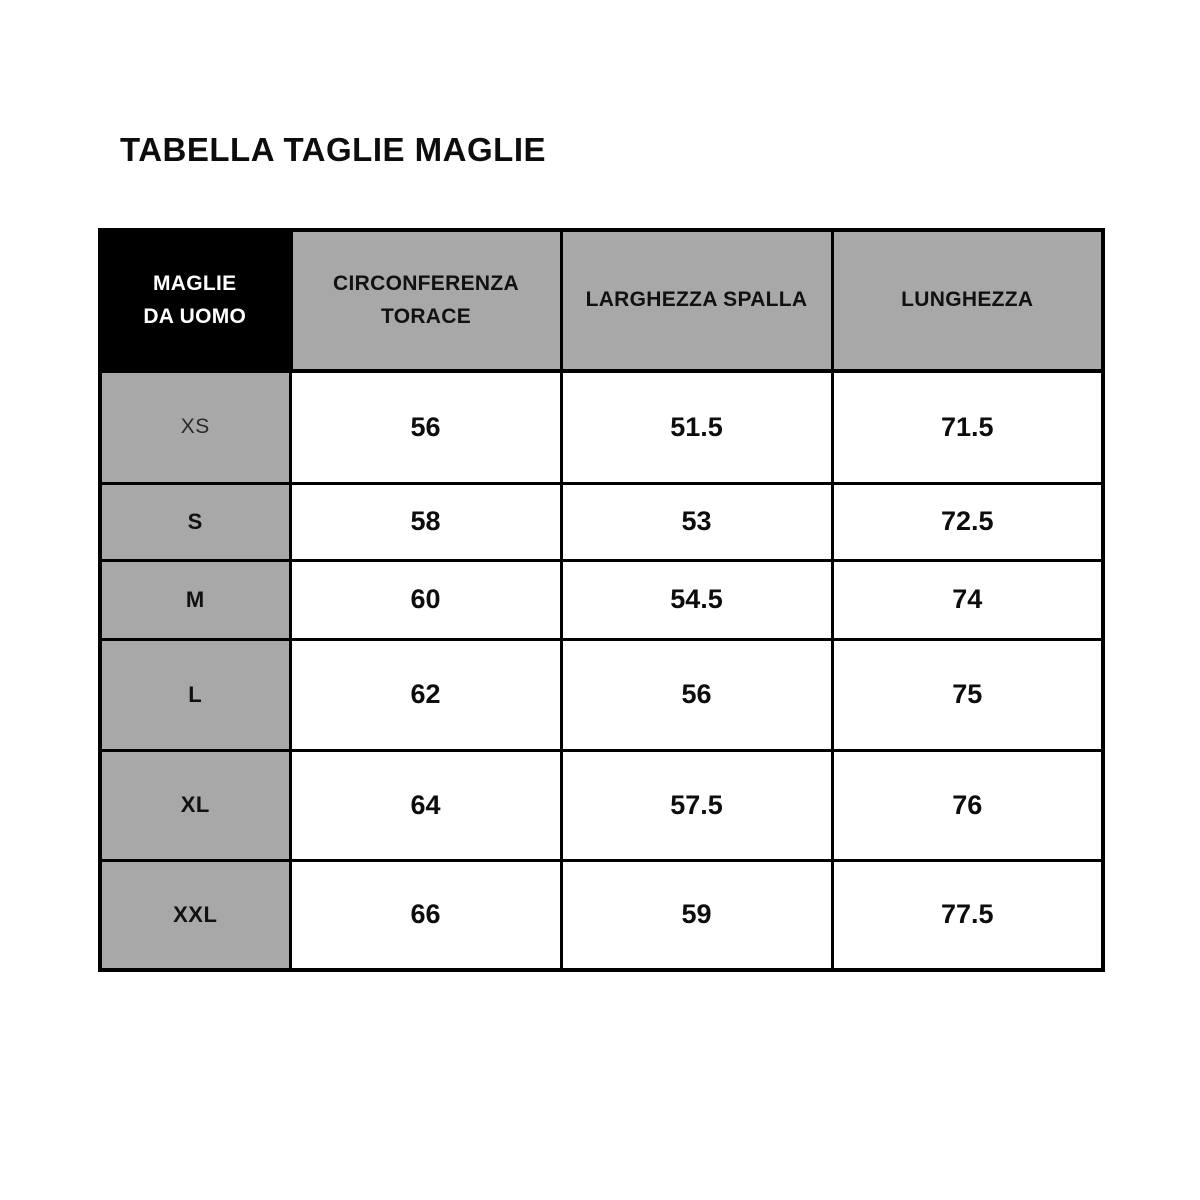  What do you see at coordinates (425, 599) in the screenshot?
I see `value-m-torace: 60` at bounding box center [425, 599].